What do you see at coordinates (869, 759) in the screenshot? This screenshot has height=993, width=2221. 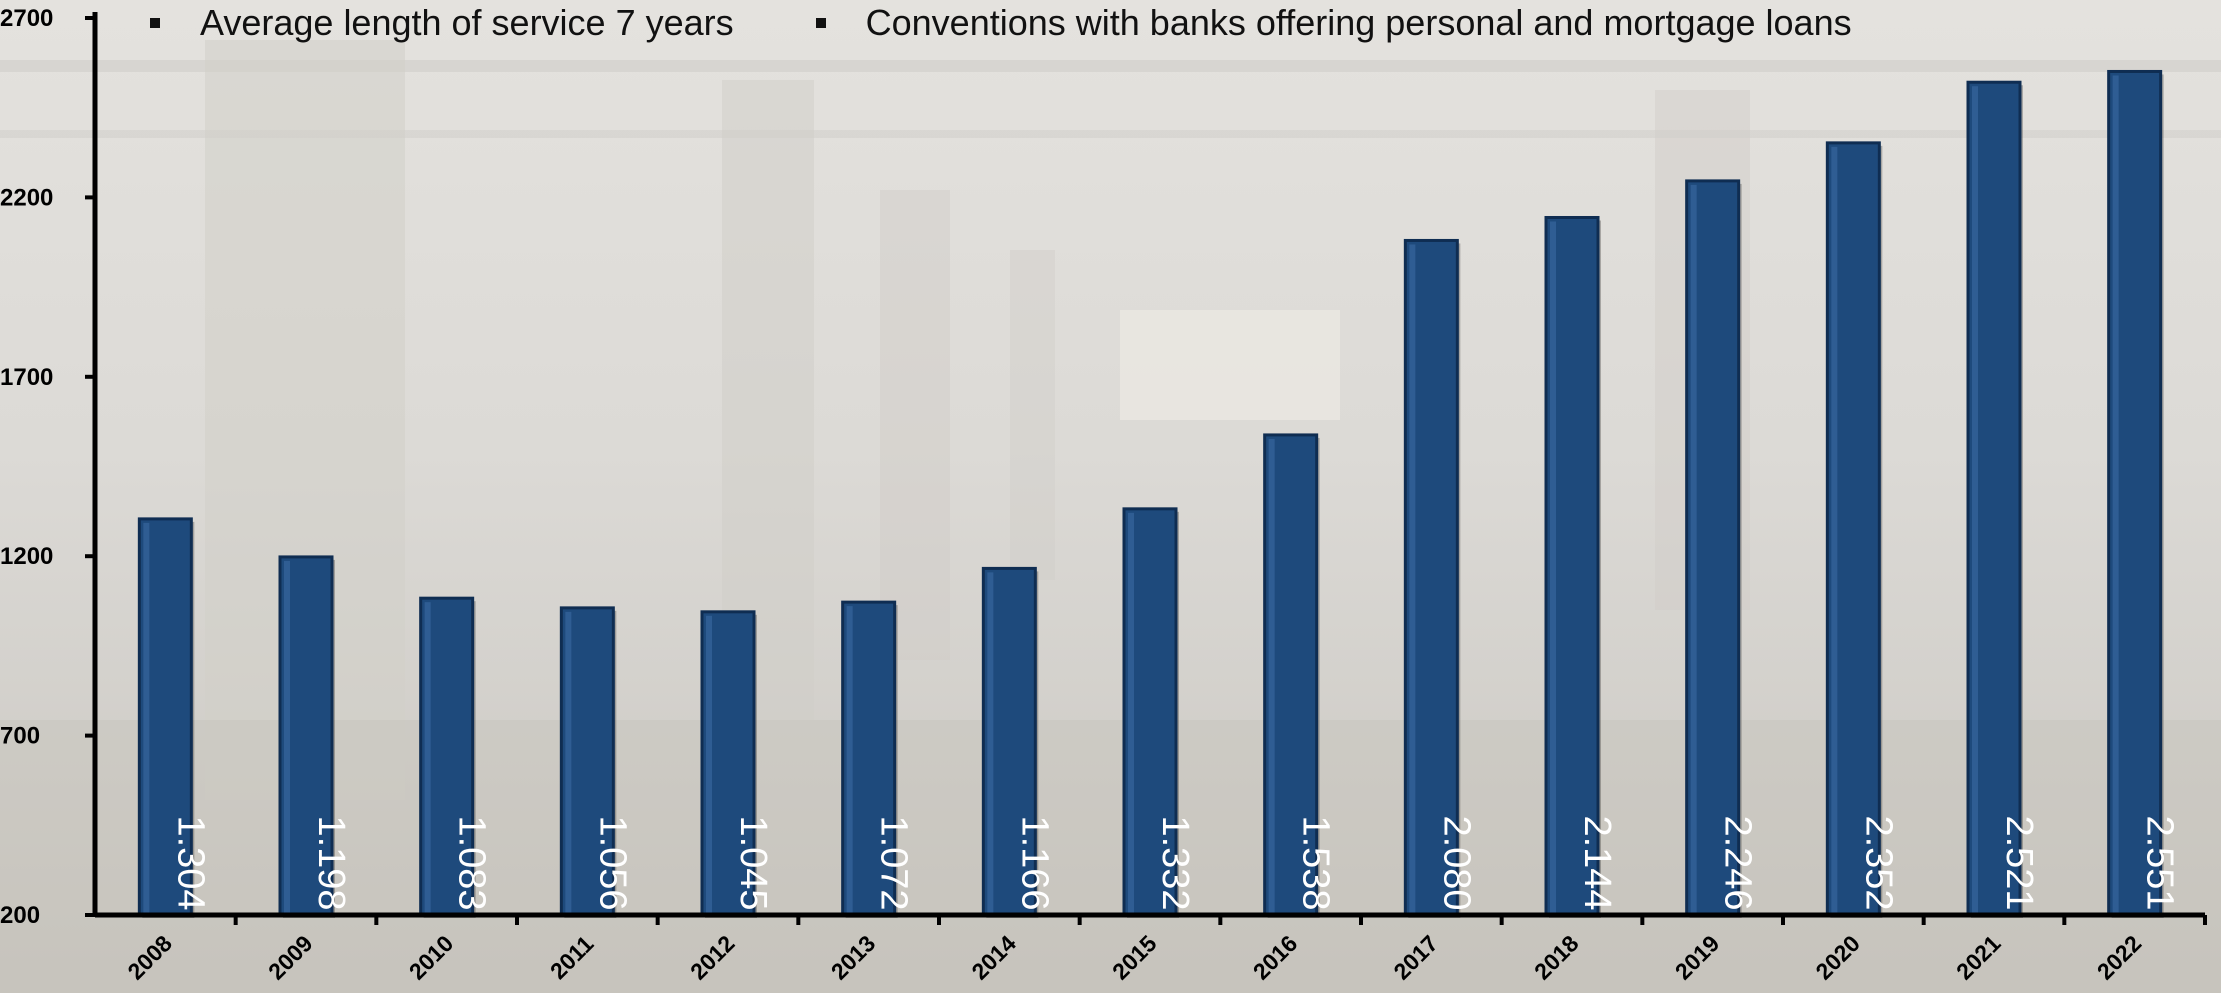 I see `bar-2013` at bounding box center [869, 759].